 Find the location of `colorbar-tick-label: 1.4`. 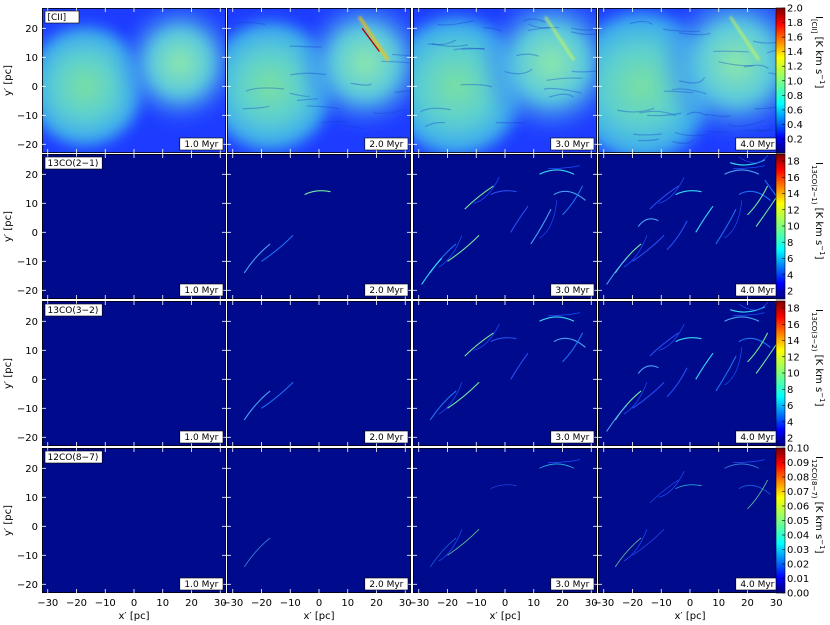

colorbar-tick-label: 1.4 is located at coordinates (795, 52).